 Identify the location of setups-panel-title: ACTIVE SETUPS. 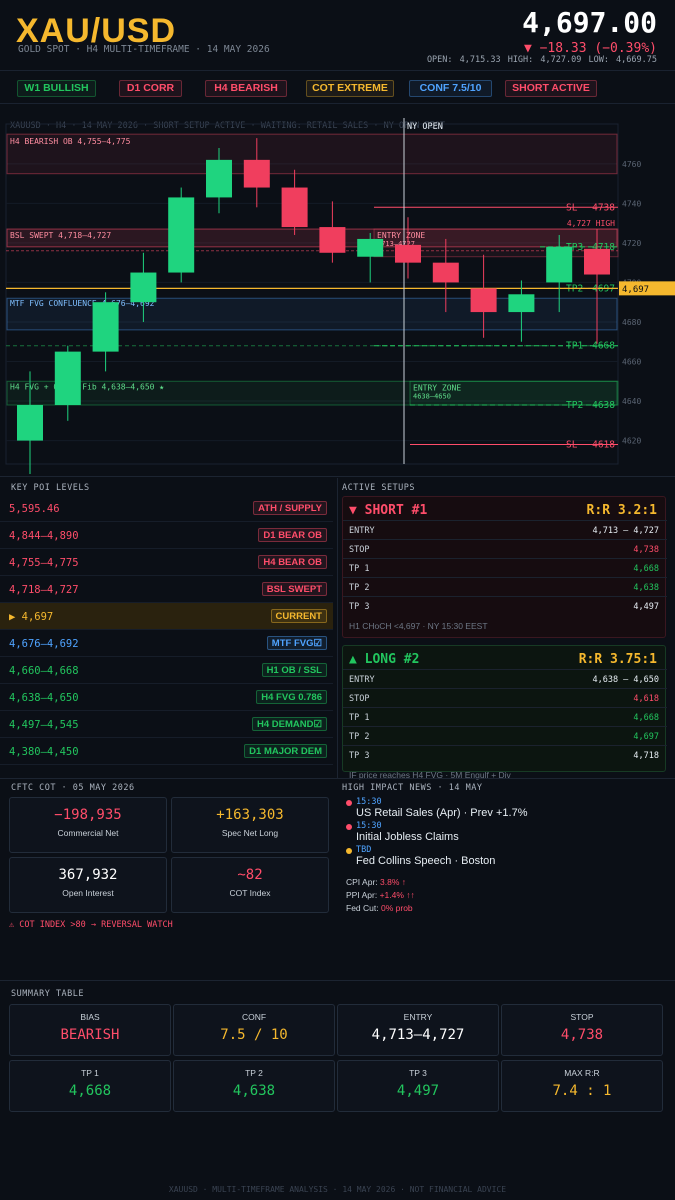
(379, 488).